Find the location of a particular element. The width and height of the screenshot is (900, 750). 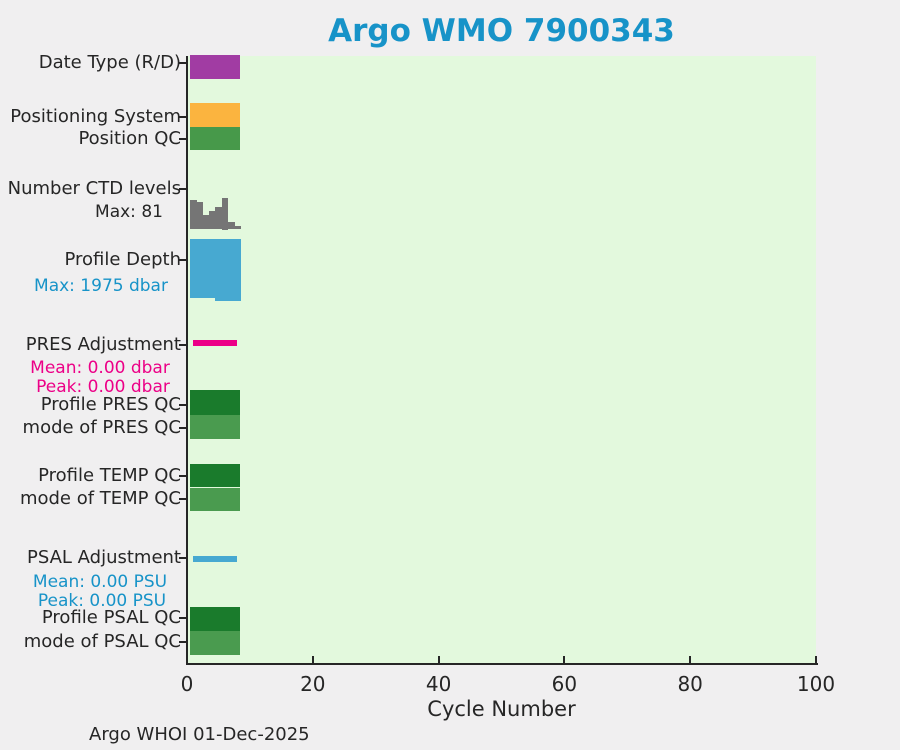

row-sublabel-psal-adjustment: Peak: 0.00 PSU is located at coordinates (102, 601).